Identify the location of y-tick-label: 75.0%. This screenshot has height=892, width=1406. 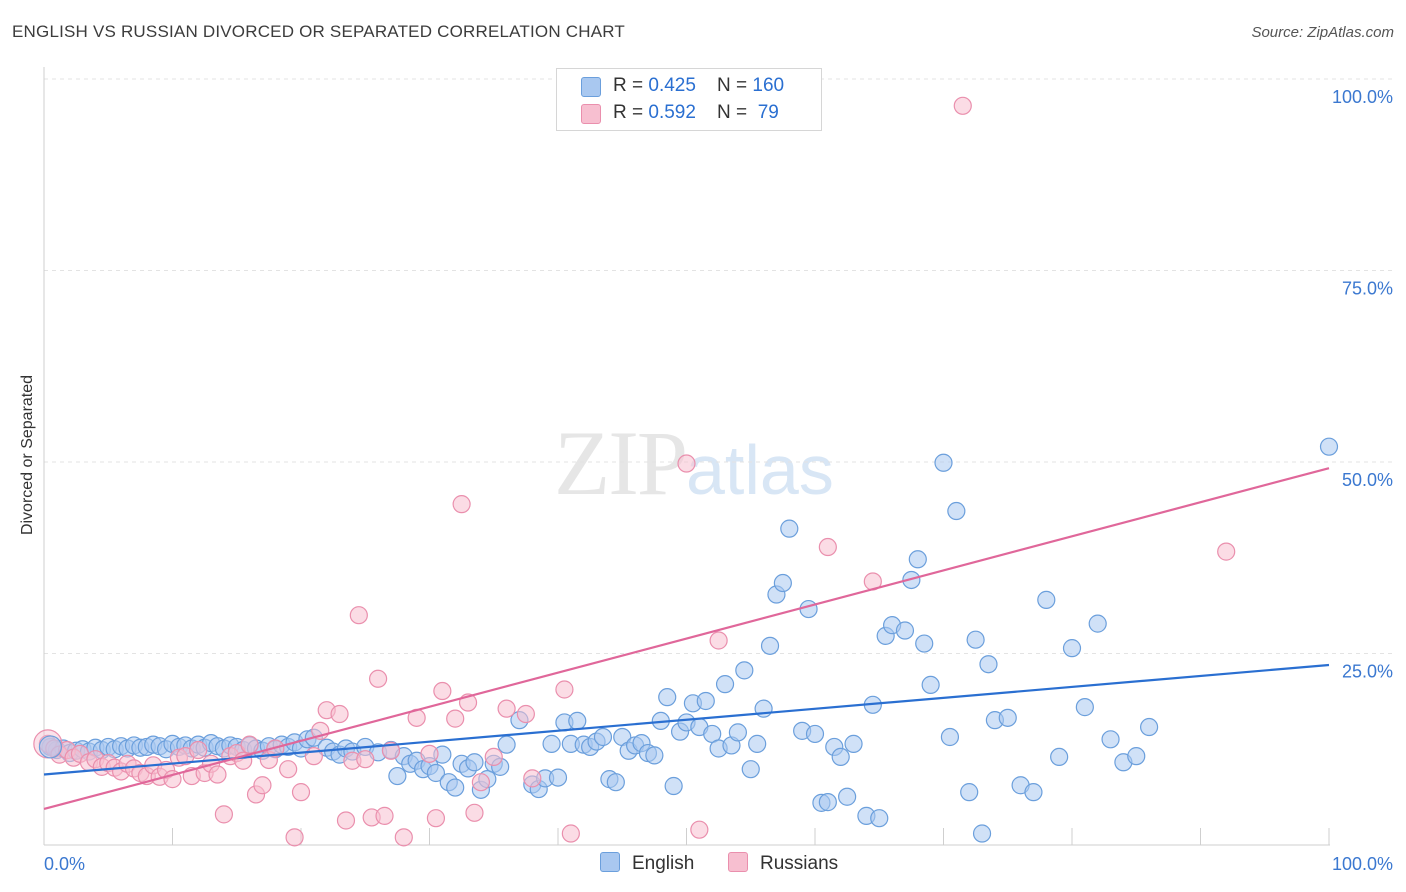
(1367, 289).